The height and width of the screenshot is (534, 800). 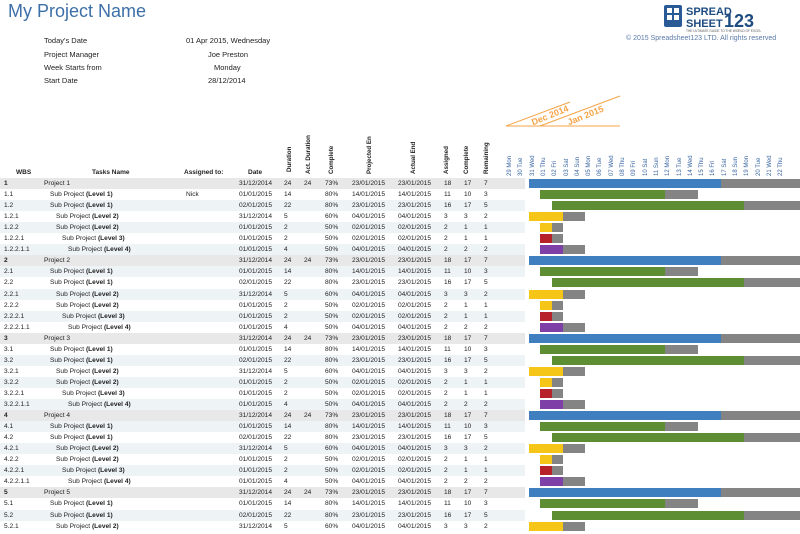 I want to click on info-value-week-start: Monday, so click(x=227, y=67).